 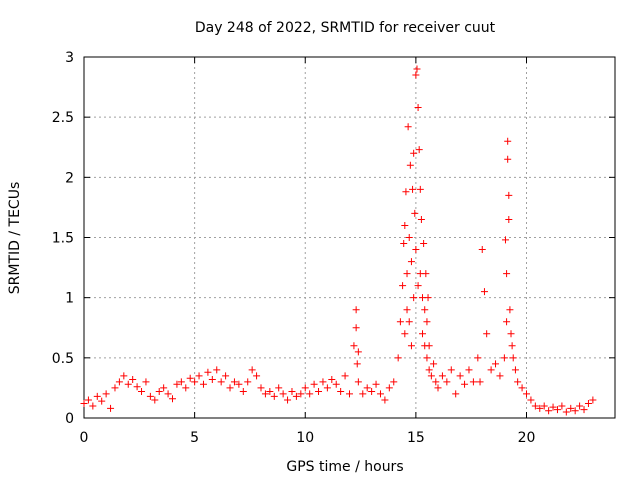 What do you see at coordinates (63, 359) in the screenshot?
I see `y-tick-label: 0.5` at bounding box center [63, 359].